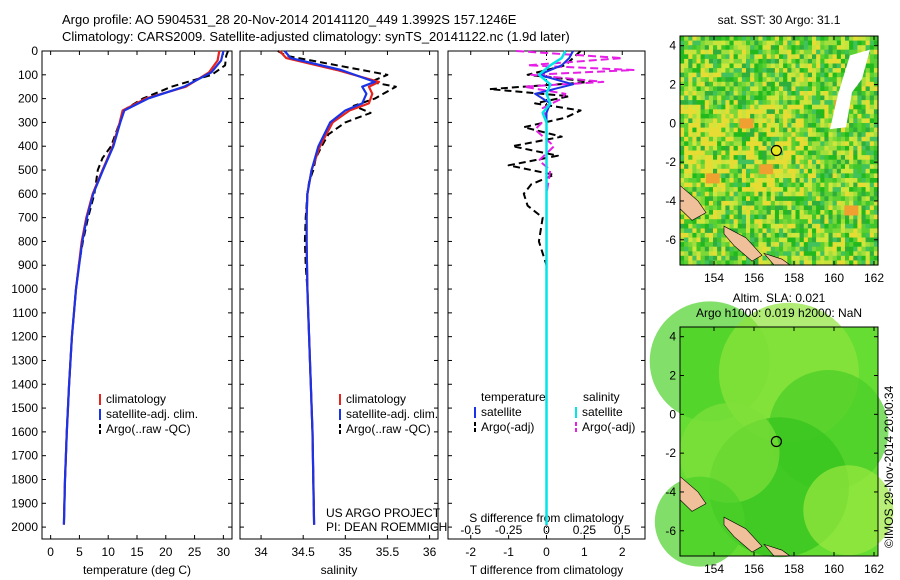 This screenshot has height=580, width=900. Describe the element at coordinates (501, 412) in the screenshot. I see `difference-legend-temp-satellite-label: satellite` at that location.